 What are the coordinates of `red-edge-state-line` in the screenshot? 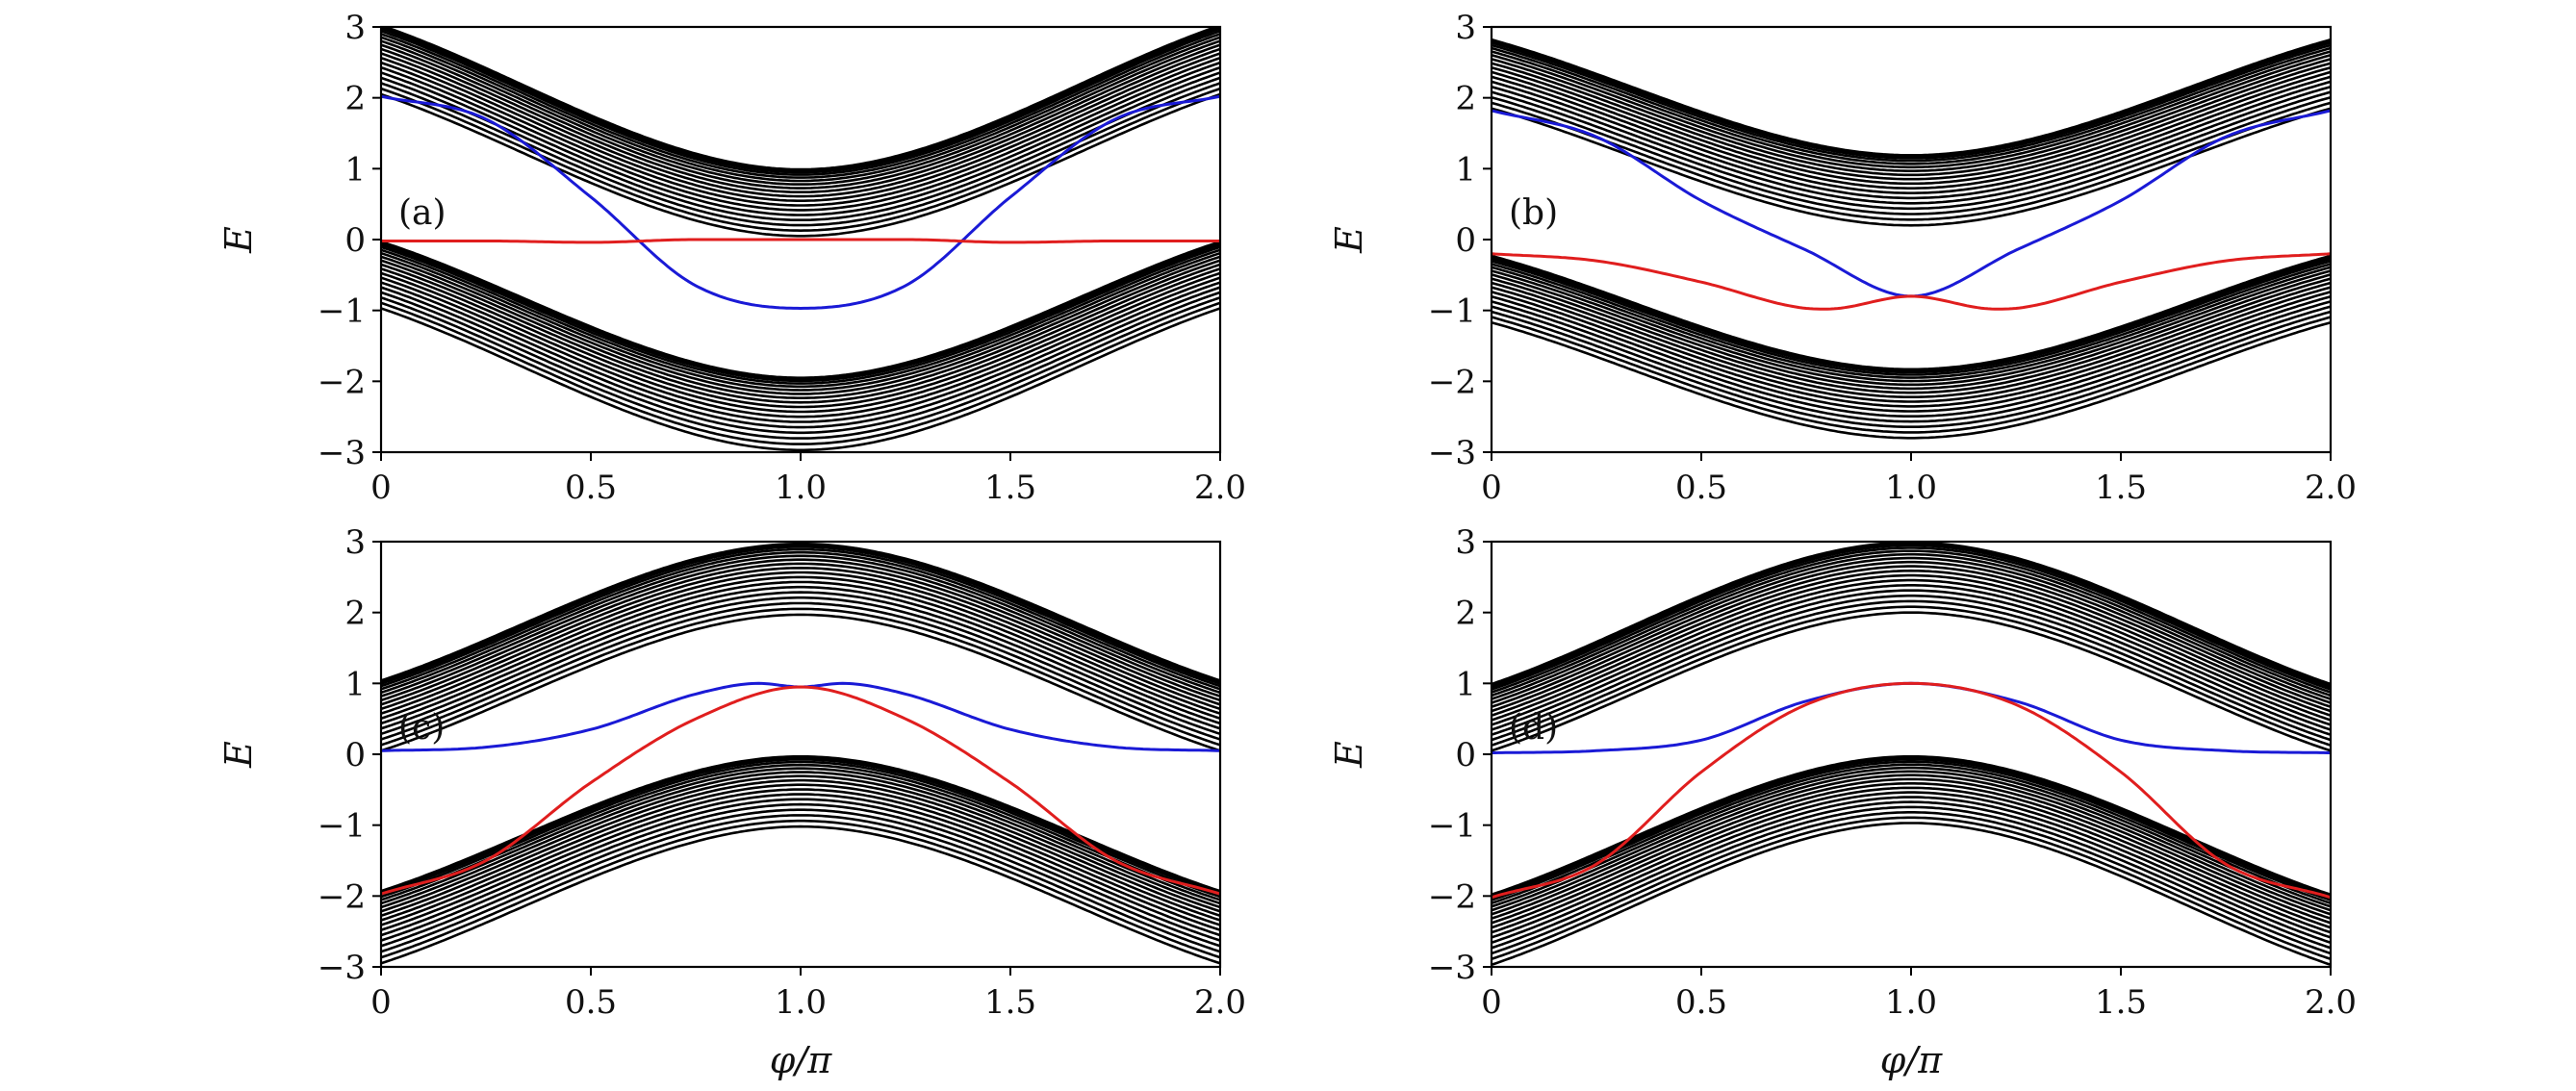 It's located at (1911, 281).